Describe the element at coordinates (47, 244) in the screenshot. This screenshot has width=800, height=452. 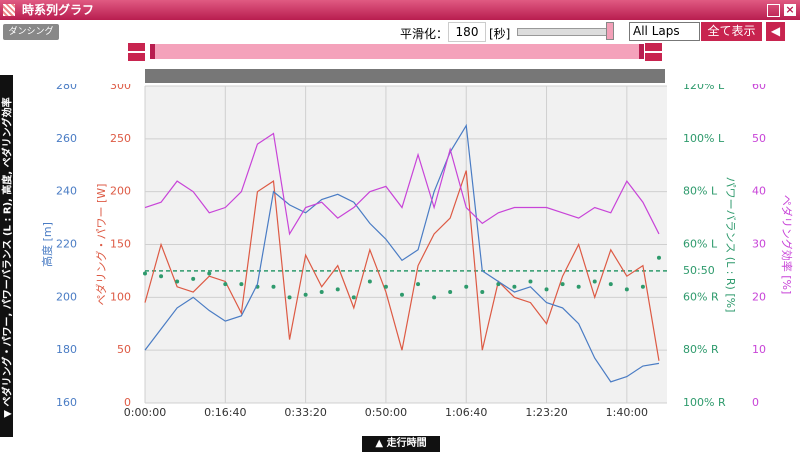
I see `axis-title: 高度 [m]` at that location.